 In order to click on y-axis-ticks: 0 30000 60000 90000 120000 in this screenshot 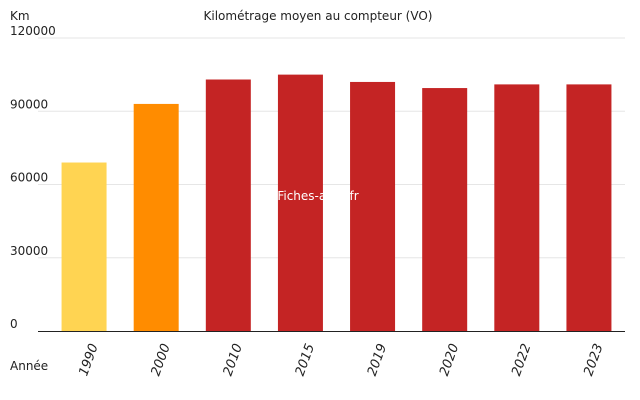, I will do `click(33, 177)`.